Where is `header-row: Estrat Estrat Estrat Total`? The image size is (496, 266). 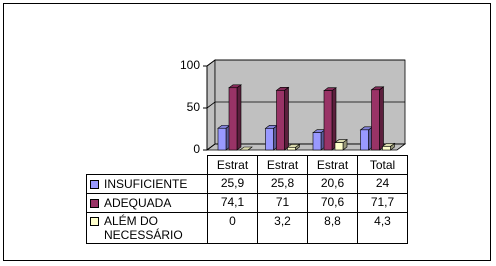 header-row: Estrat Estrat Estrat Total is located at coordinates (247, 165).